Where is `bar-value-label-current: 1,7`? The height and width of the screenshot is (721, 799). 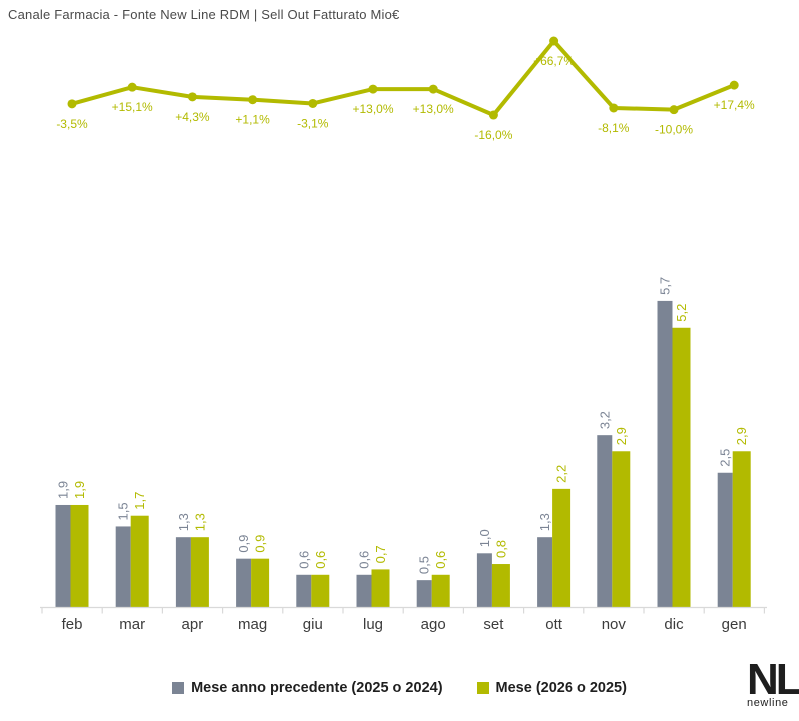
bar-value-label-current: 1,7 is located at coordinates (139, 501).